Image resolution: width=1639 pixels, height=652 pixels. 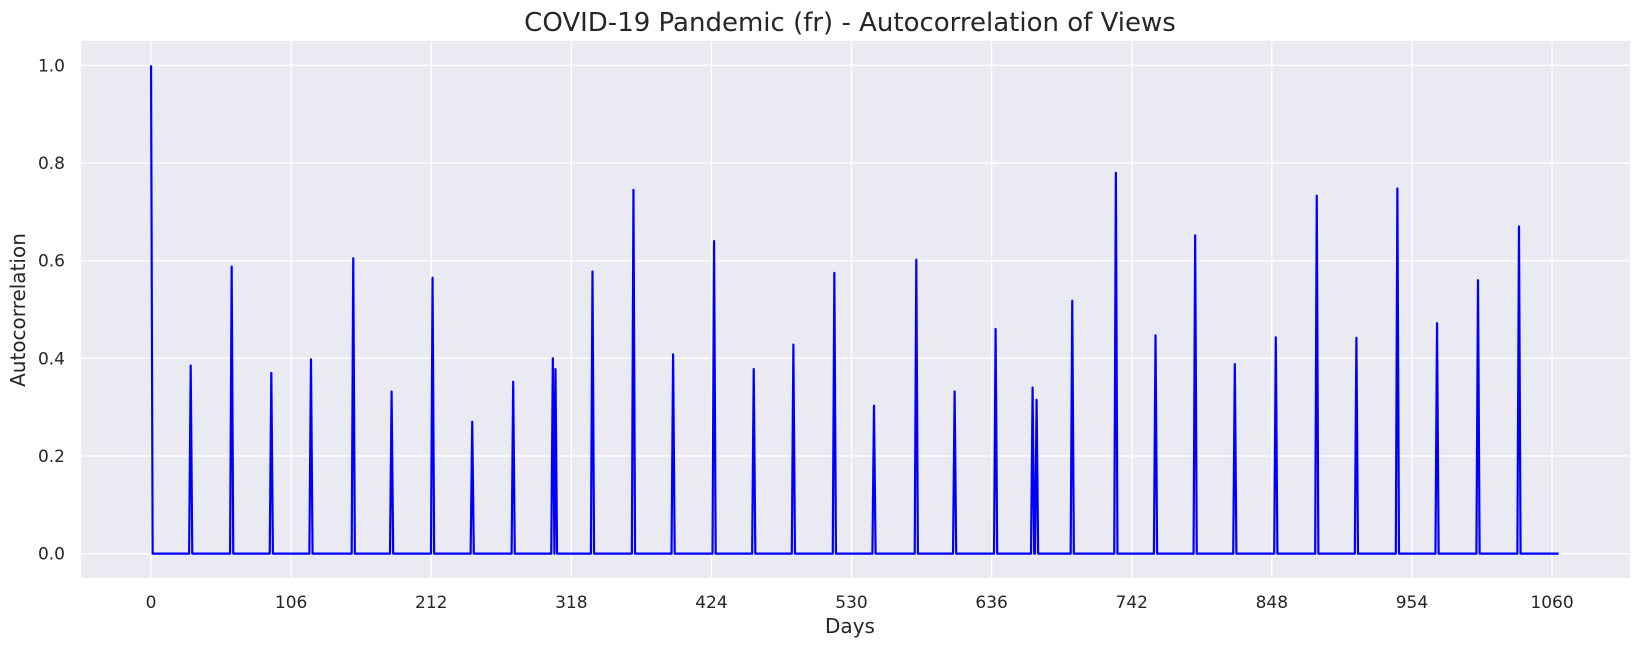 What do you see at coordinates (51, 555) in the screenshot?
I see `y-tick-label: 0.0` at bounding box center [51, 555].